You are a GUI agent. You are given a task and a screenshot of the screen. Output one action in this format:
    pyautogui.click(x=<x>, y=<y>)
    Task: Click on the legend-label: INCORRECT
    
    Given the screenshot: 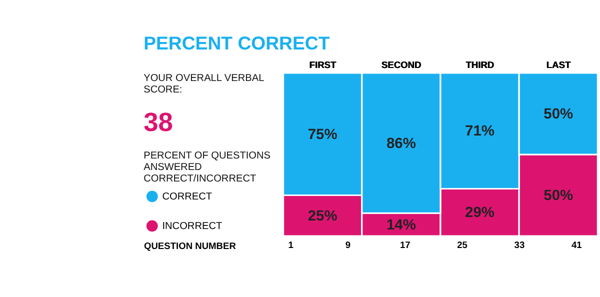 What is the action you would take?
    pyautogui.click(x=192, y=226)
    